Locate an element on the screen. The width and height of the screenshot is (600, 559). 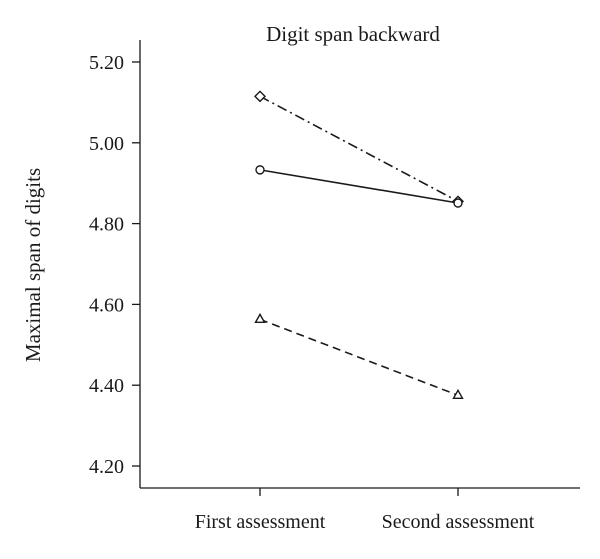
y-tick-label: 4.20 is located at coordinates (106, 467).